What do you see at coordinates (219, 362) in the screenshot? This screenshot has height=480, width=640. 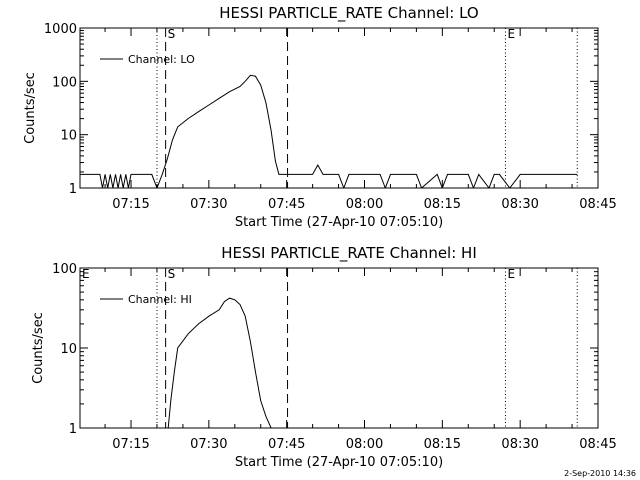 I see `series-line-channel-hi` at bounding box center [219, 362].